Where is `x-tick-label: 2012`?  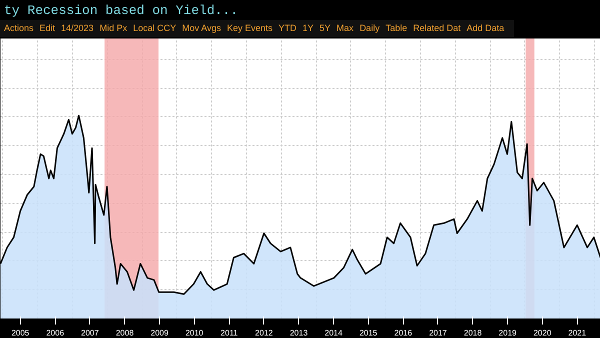
x-tick-label: 2012 is located at coordinates (264, 333).